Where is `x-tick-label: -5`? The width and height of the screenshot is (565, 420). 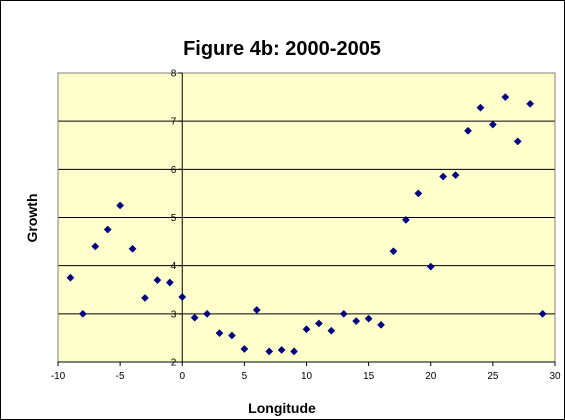
x-tick-label: -5 is located at coordinates (120, 376).